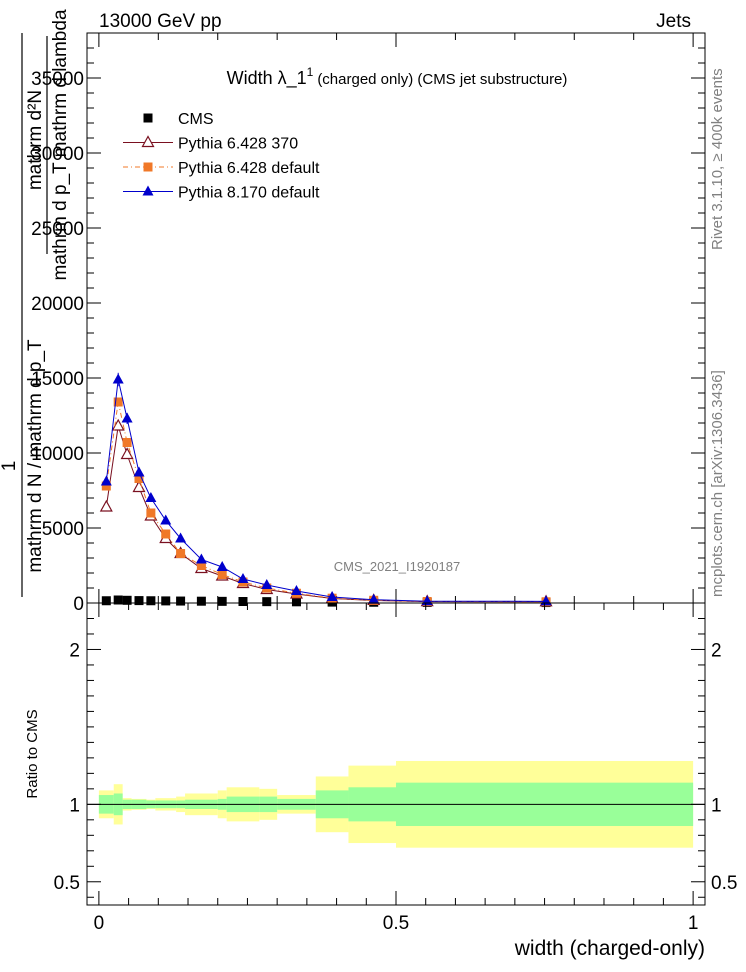 Image resolution: width=746 pixels, height=972 pixels. Describe the element at coordinates (310, 72) in the screenshot. I see `title-superscript: 1` at that location.